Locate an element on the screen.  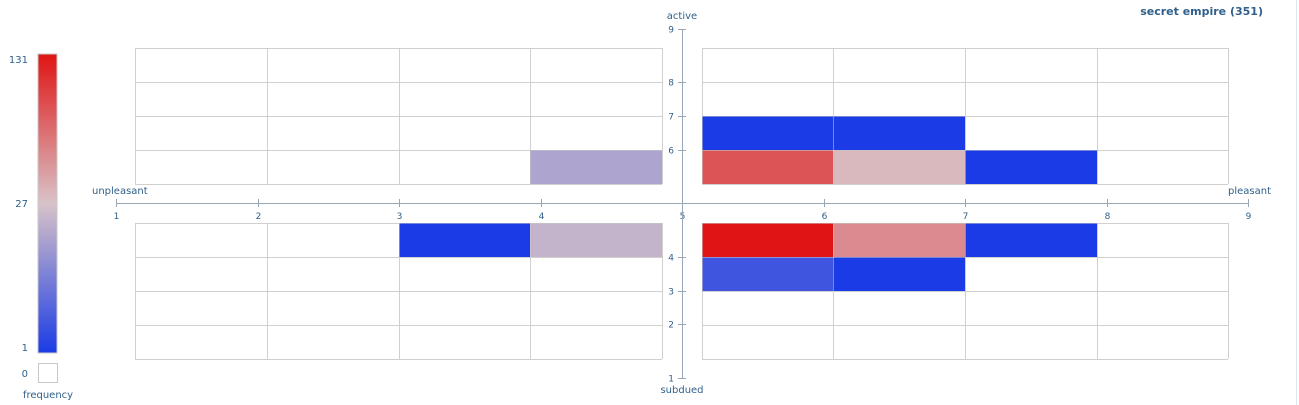
y-axis-label-bottom: subdued is located at coordinates (681, 390).